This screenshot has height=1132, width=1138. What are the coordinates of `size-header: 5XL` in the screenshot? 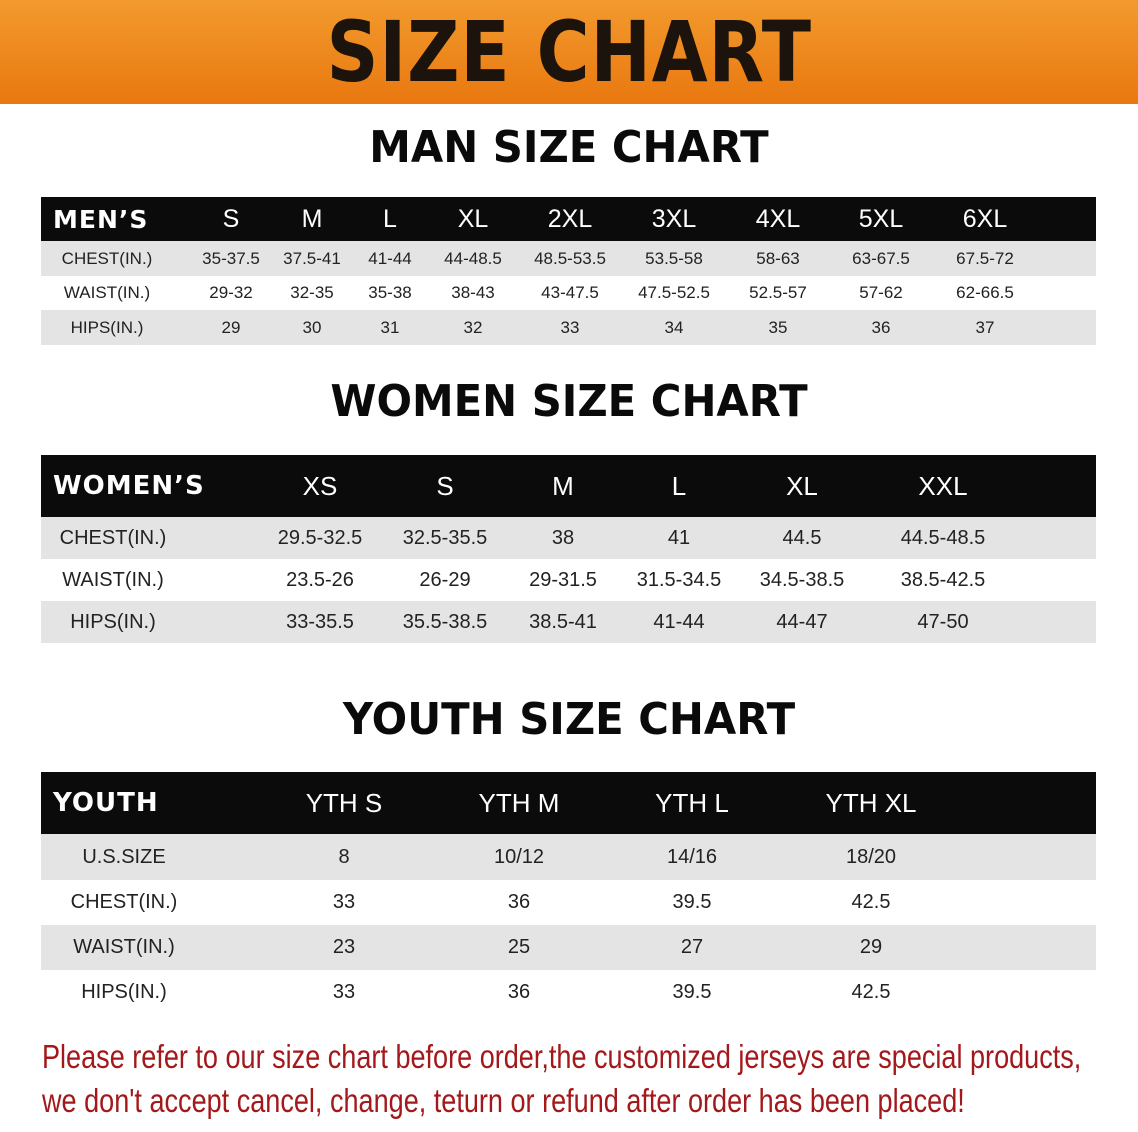 It's located at (881, 218).